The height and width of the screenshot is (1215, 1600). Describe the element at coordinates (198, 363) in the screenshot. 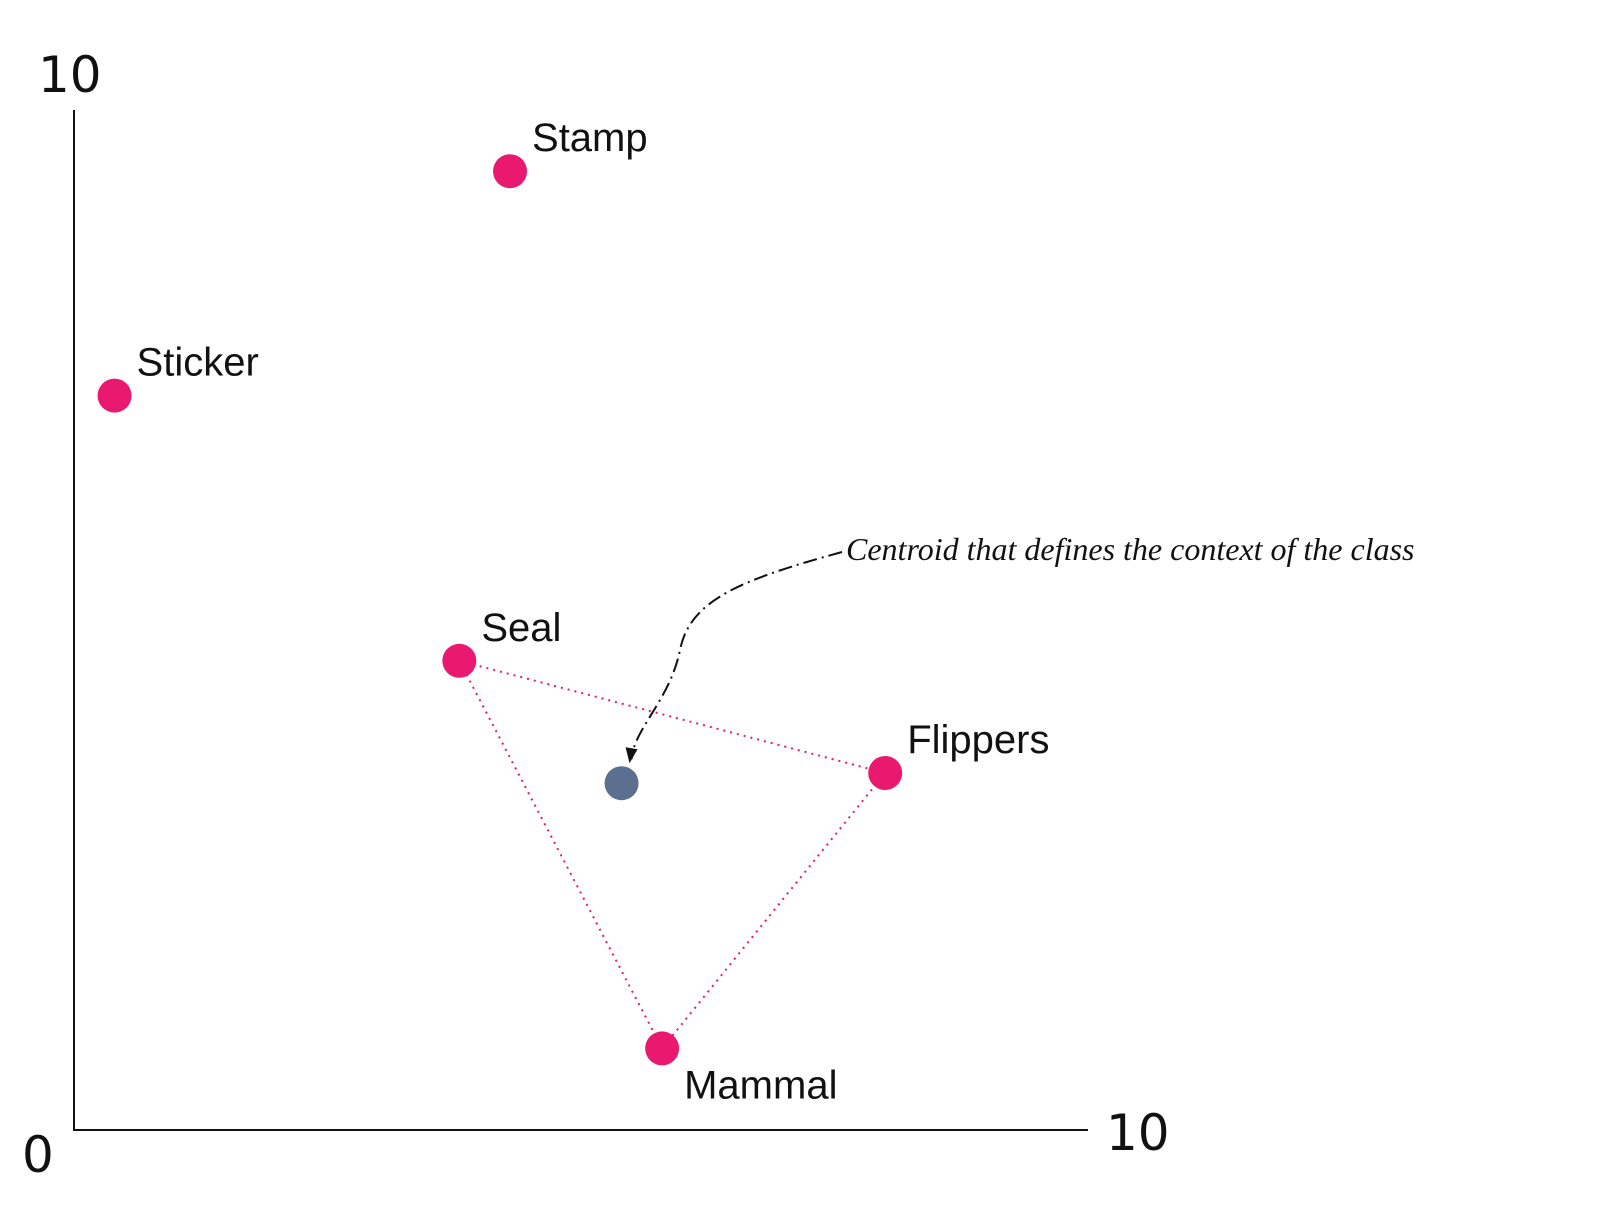

I see `point-label-sticker: Sticker` at that location.